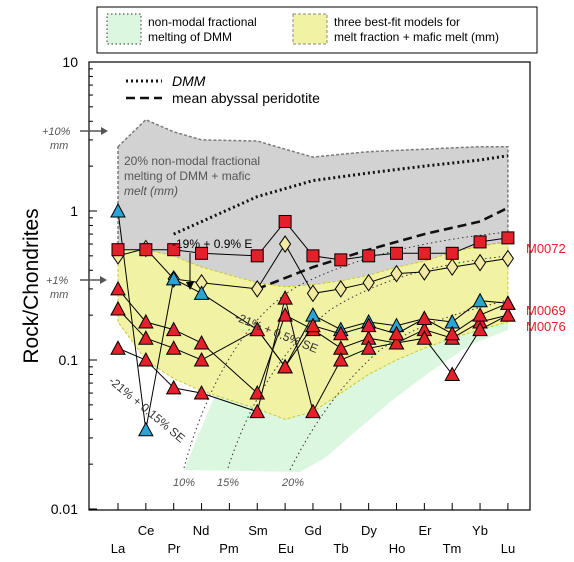 The image size is (574, 562). Describe the element at coordinates (452, 333) in the screenshot. I see `series-1-point-tm` at that location.